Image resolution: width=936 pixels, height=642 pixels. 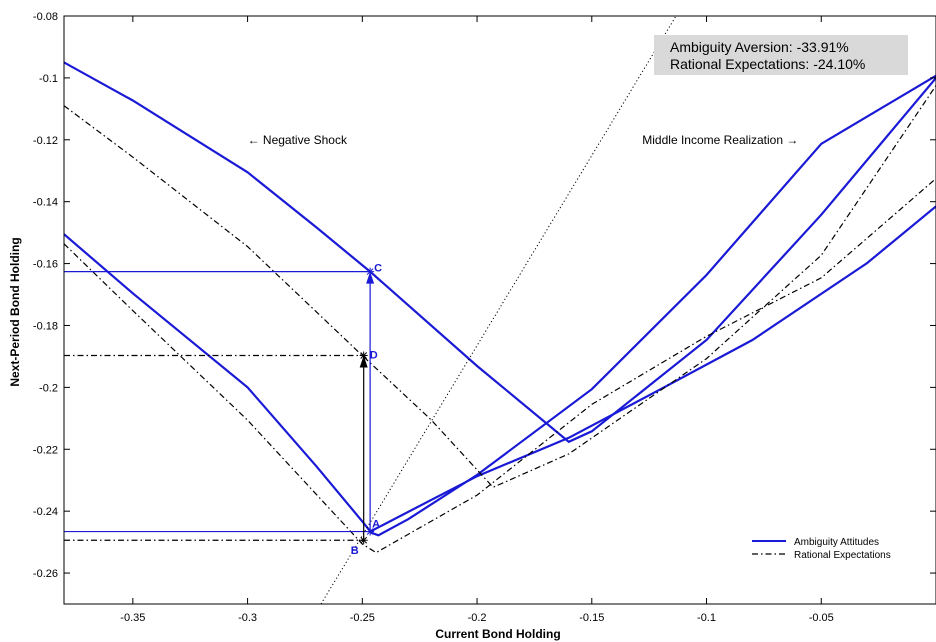 What do you see at coordinates (836, 542) in the screenshot?
I see `legend-label-ambiguity: Ambiguity Attitudes` at bounding box center [836, 542].